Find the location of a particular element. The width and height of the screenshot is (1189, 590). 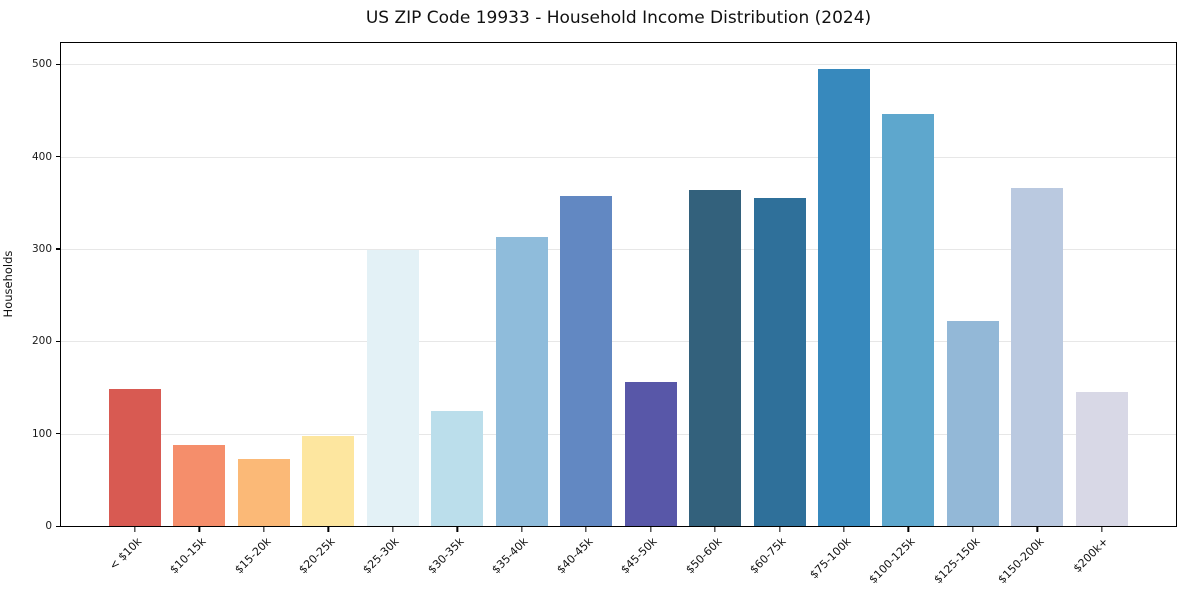

bar: $25-30k is located at coordinates (390, 412).